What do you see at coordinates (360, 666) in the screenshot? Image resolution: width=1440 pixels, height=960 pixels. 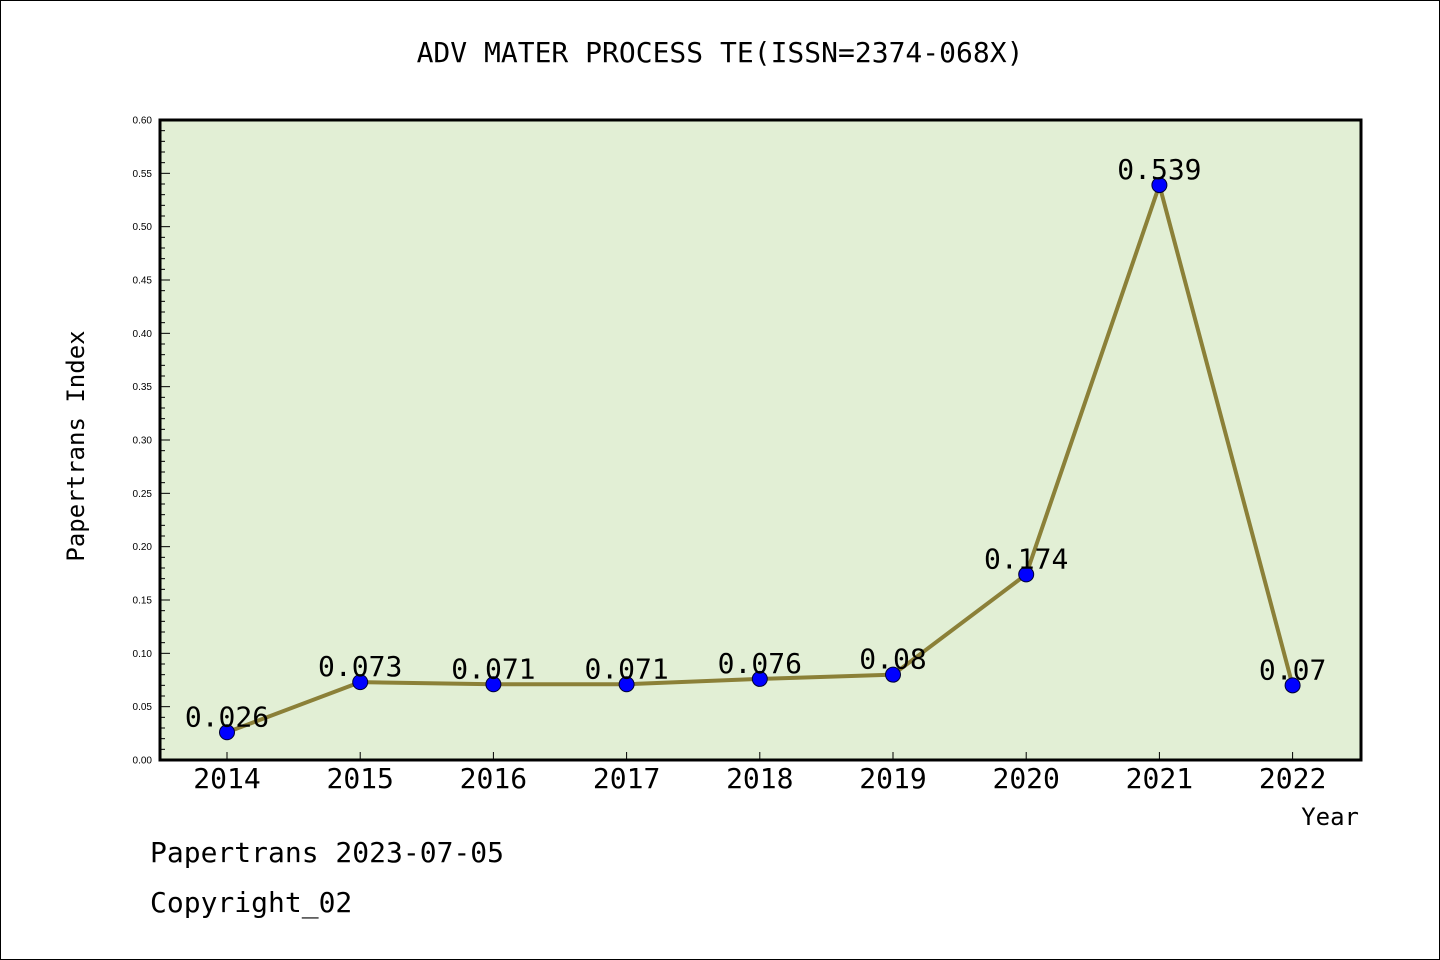 I see `data-label: 0.073` at bounding box center [360, 666].